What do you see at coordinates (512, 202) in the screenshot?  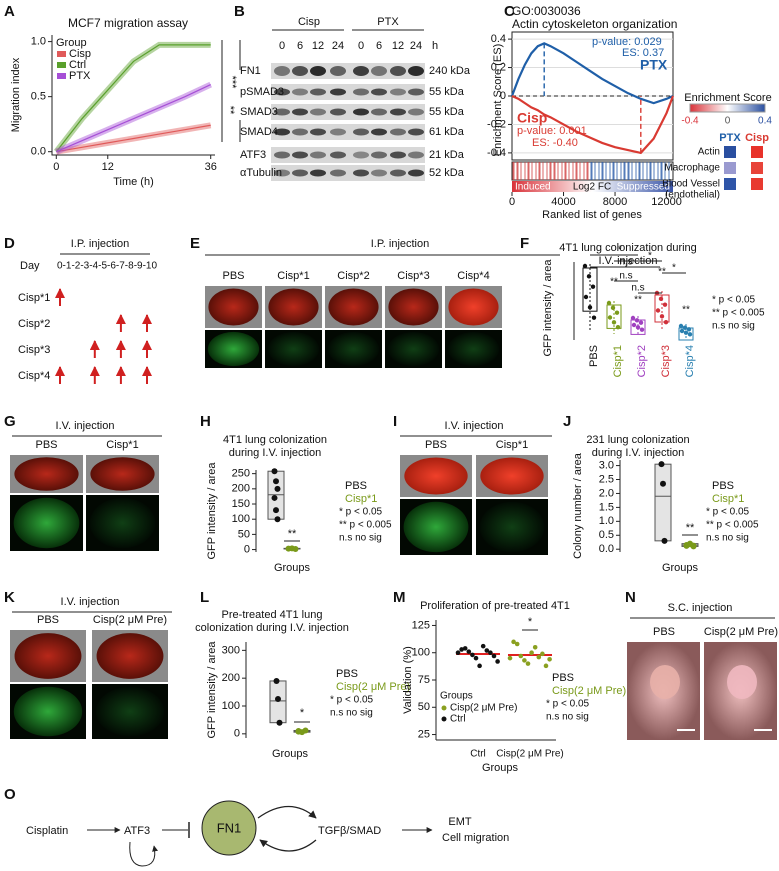 I see `x-tick-label: 0` at bounding box center [512, 202].